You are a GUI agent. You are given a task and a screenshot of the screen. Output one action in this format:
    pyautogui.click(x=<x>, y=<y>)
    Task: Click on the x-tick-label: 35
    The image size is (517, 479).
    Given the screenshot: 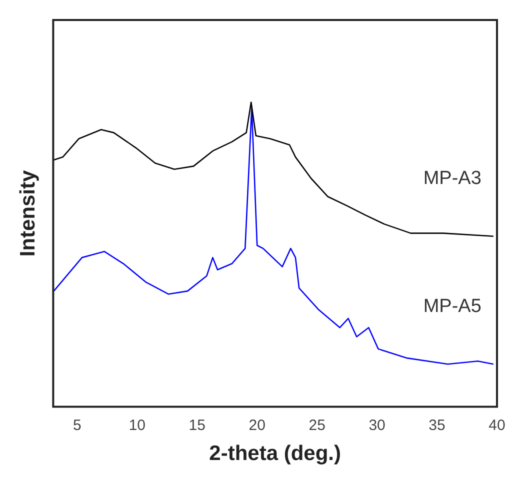 What is the action you would take?
    pyautogui.click(x=437, y=425)
    